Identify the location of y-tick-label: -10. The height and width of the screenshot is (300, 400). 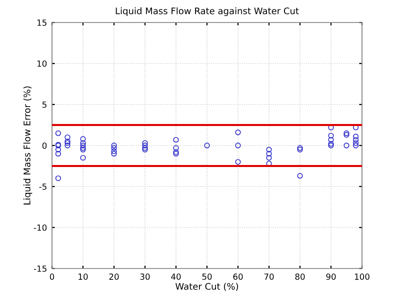
(40, 227).